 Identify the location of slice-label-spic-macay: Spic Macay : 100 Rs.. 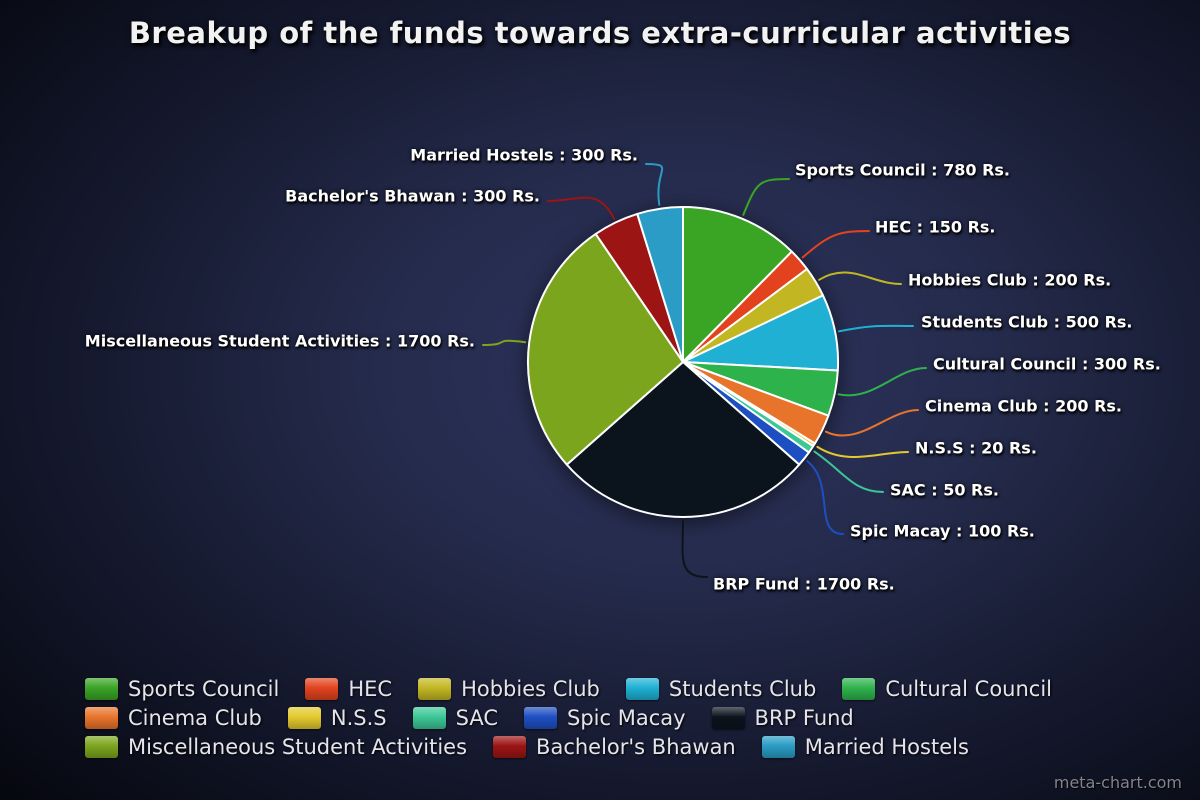
(942, 531).